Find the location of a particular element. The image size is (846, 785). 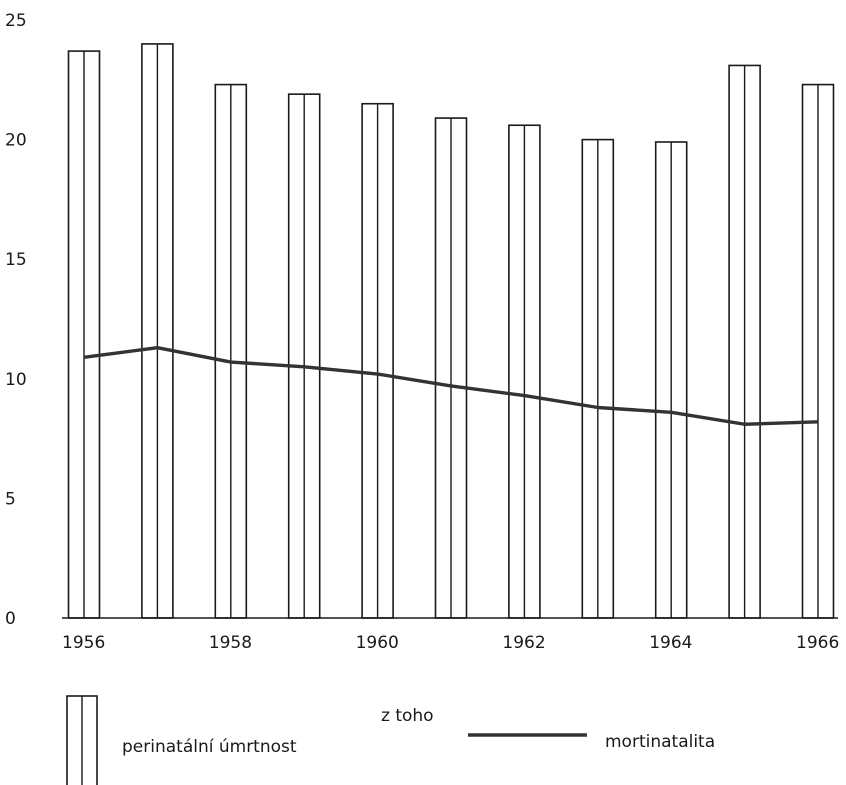

y-tick-label: 15 is located at coordinates (16, 260).